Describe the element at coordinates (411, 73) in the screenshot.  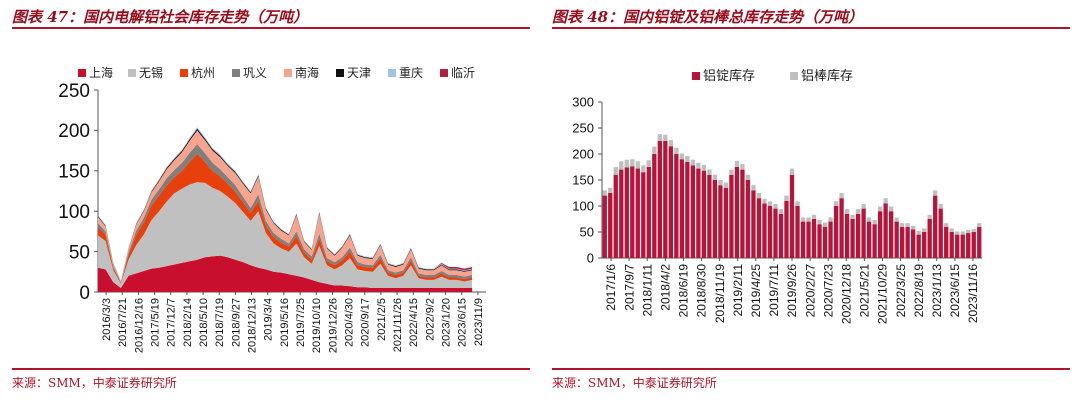
I see `legend-label-7: 重庆` at that location.